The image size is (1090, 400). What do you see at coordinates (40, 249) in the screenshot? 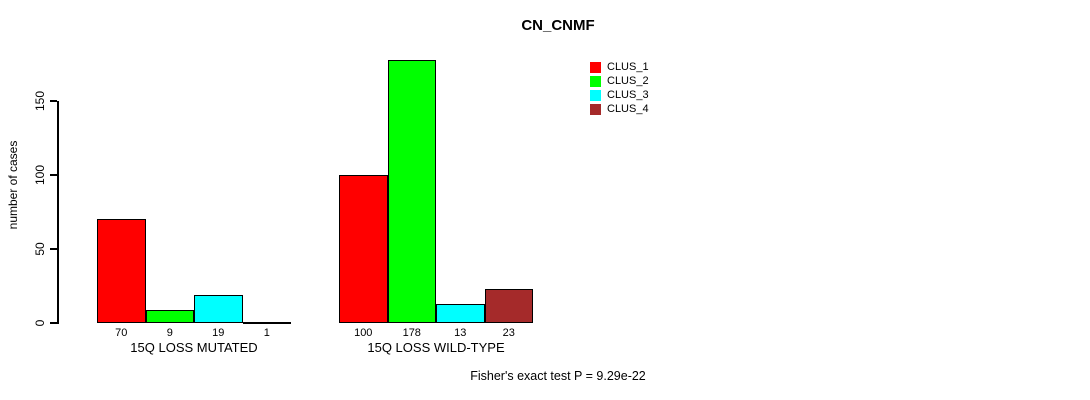
I see `y-tick-label: 50` at bounding box center [40, 249].